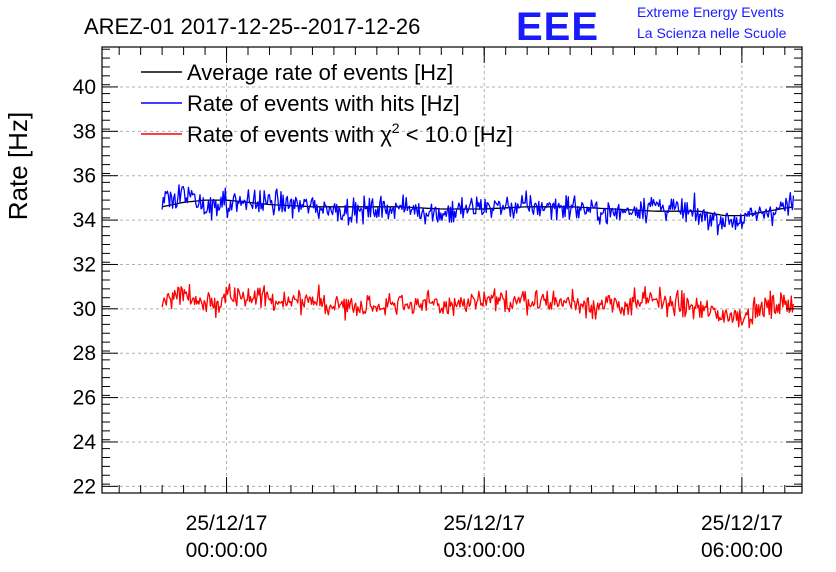 The width and height of the screenshot is (836, 572). What do you see at coordinates (84, 486) in the screenshot?
I see `y-tick-label: 22` at bounding box center [84, 486].